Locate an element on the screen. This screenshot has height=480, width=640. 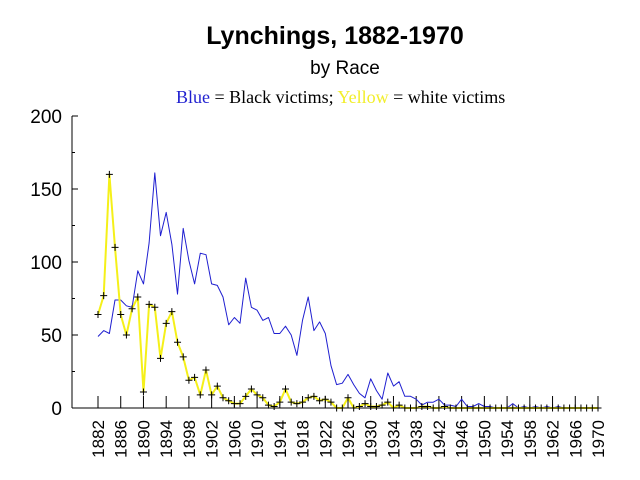
x-tick-label: 1958 is located at coordinates (530, 439).